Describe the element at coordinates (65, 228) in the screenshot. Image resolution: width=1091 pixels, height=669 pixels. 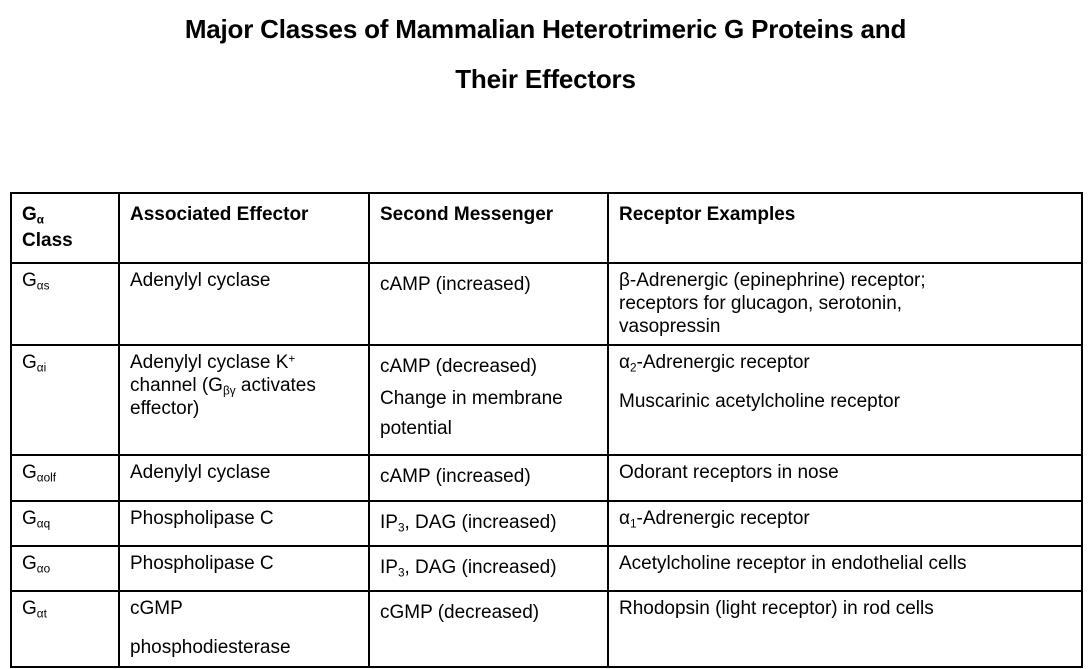
I see `column-header-ga-class: Gα Class` at that location.